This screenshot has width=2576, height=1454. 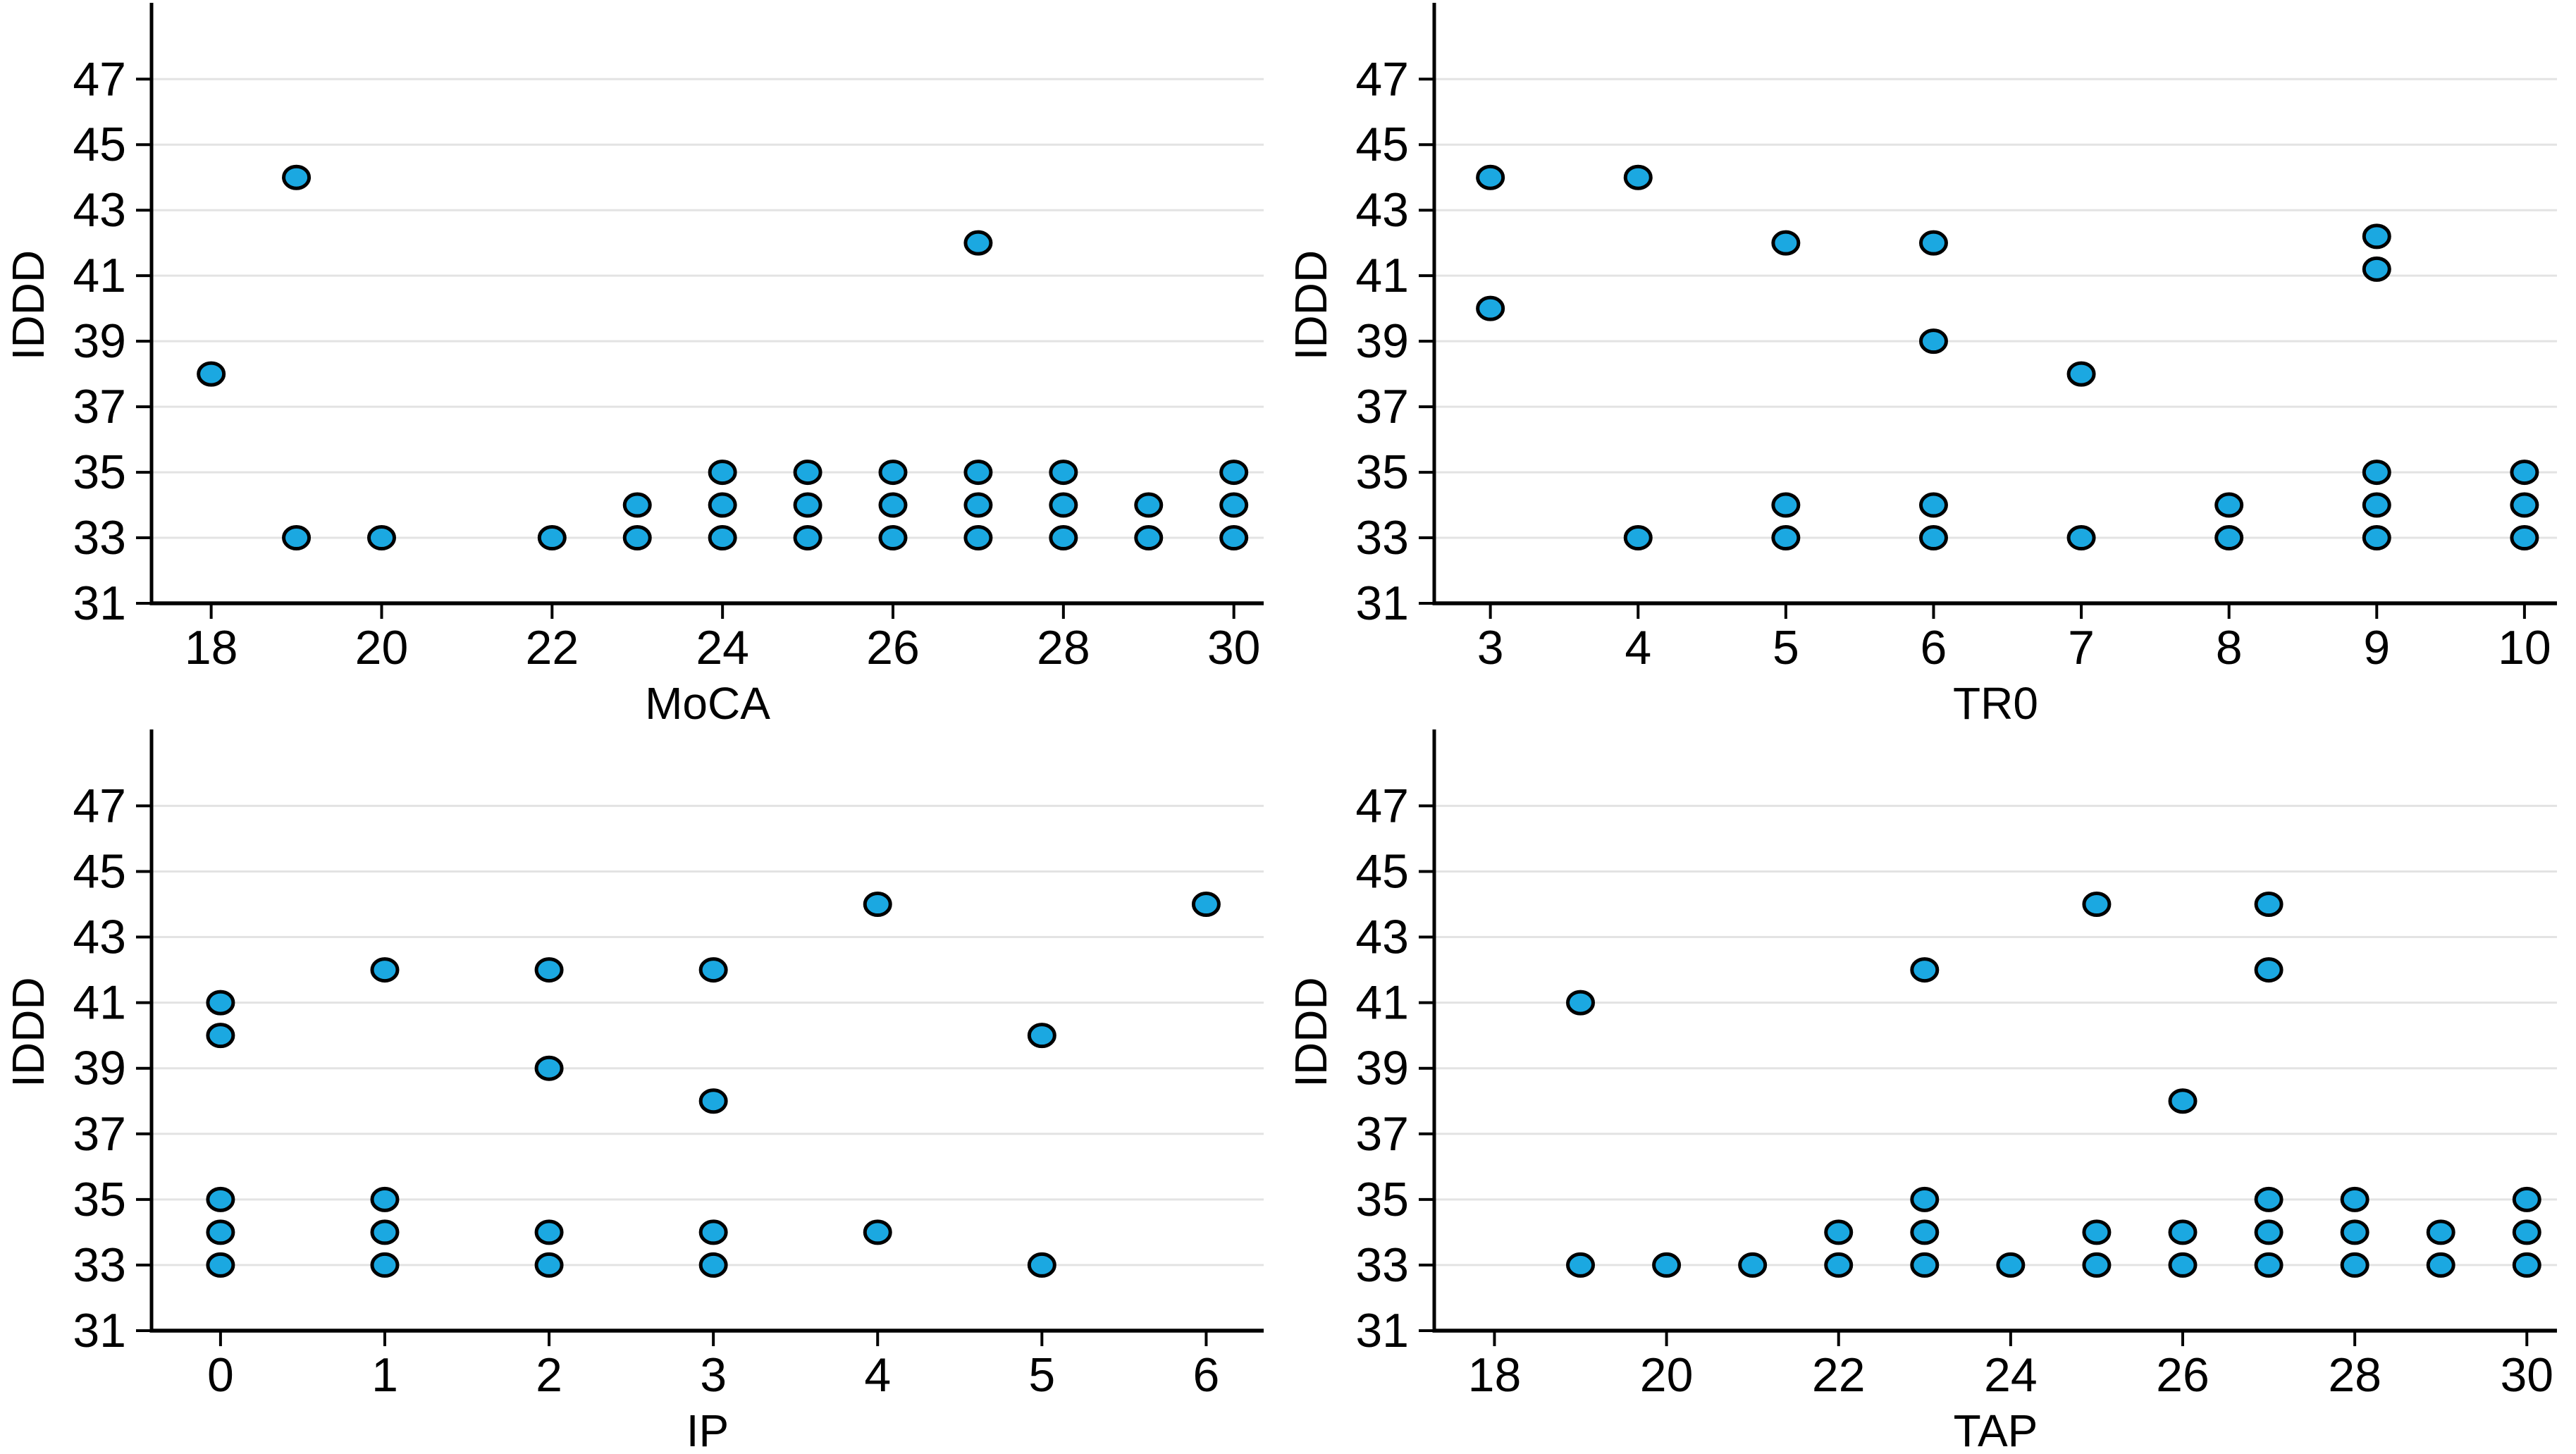 I want to click on x-axis-title: IP, so click(x=707, y=1429).